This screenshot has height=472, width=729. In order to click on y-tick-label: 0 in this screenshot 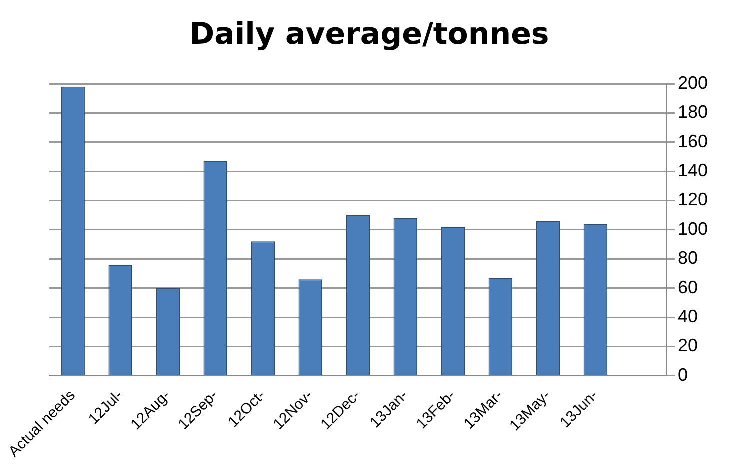, I will do `click(683, 374)`.